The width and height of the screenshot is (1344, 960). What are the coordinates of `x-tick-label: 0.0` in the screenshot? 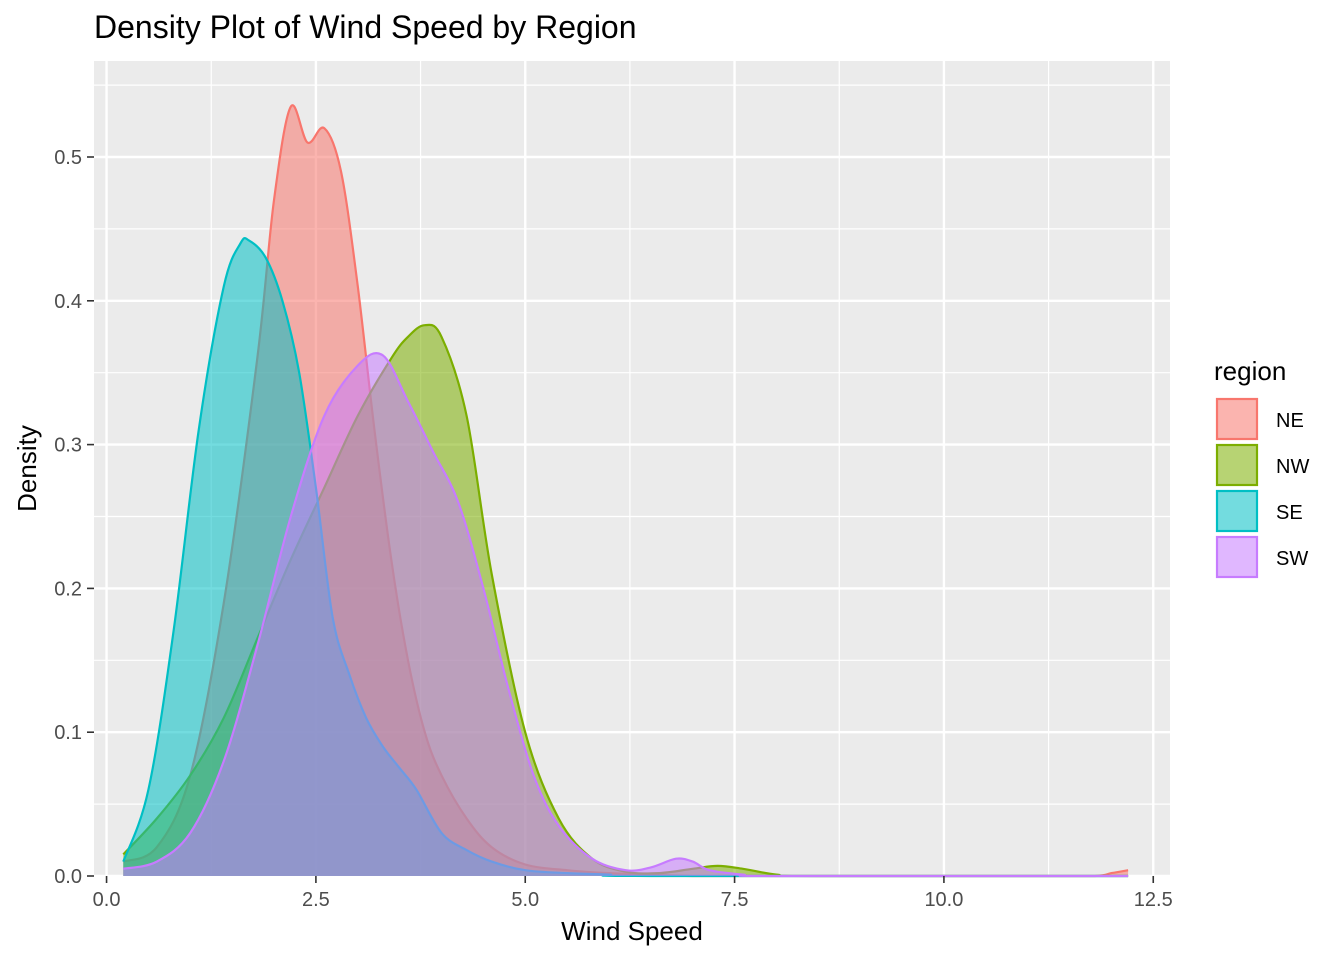 It's located at (107, 900).